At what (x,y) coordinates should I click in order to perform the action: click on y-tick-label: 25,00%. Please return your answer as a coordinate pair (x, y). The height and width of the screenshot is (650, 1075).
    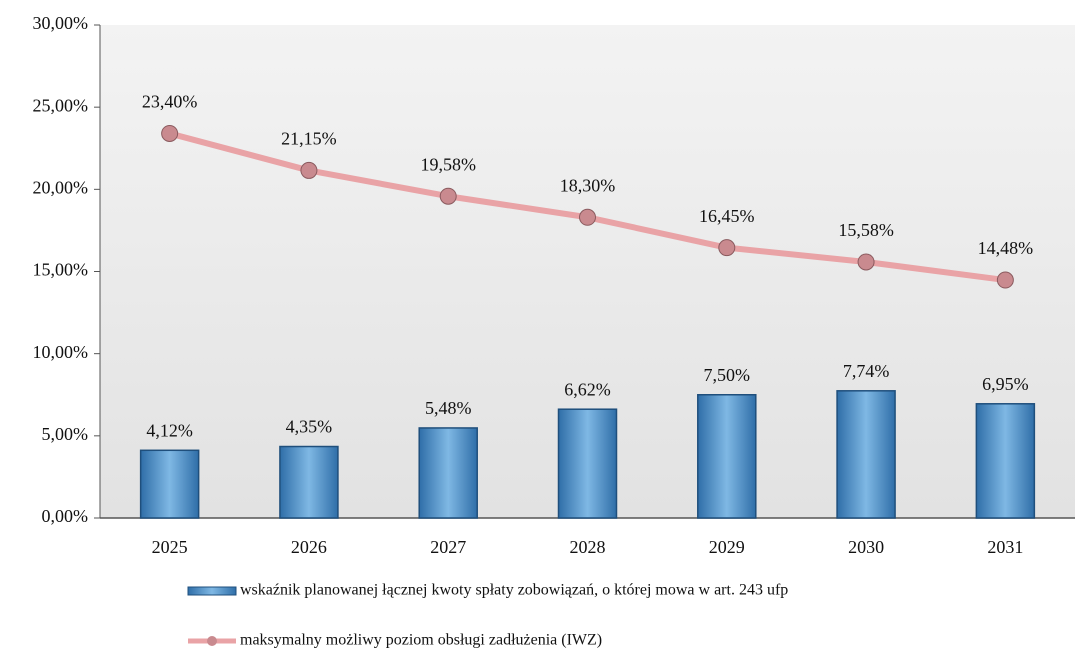
    Looking at the image, I should click on (61, 105).